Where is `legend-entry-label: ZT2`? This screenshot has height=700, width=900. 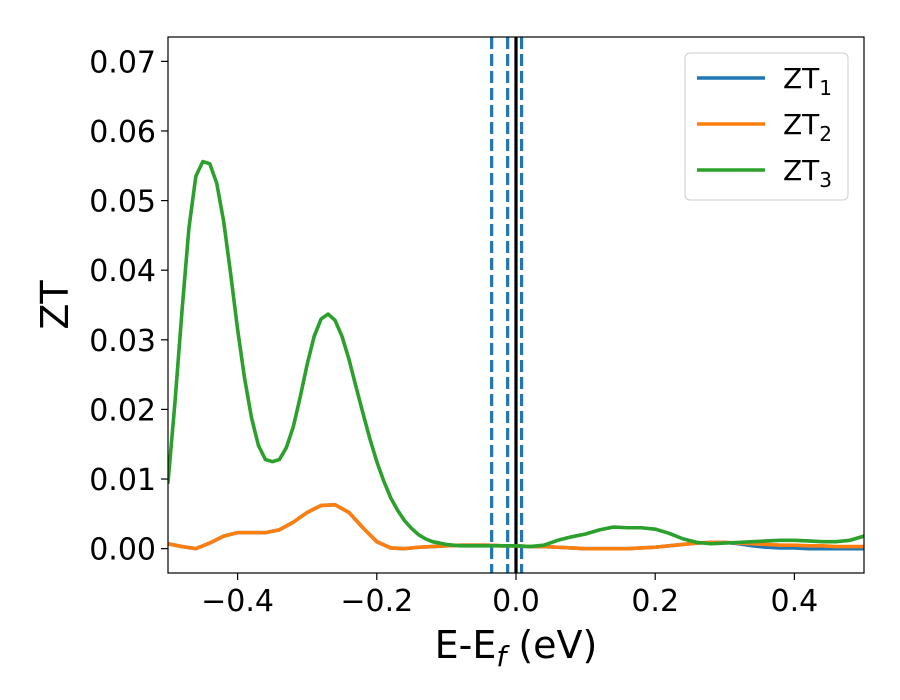 legend-entry-label: ZT2 is located at coordinates (807, 127).